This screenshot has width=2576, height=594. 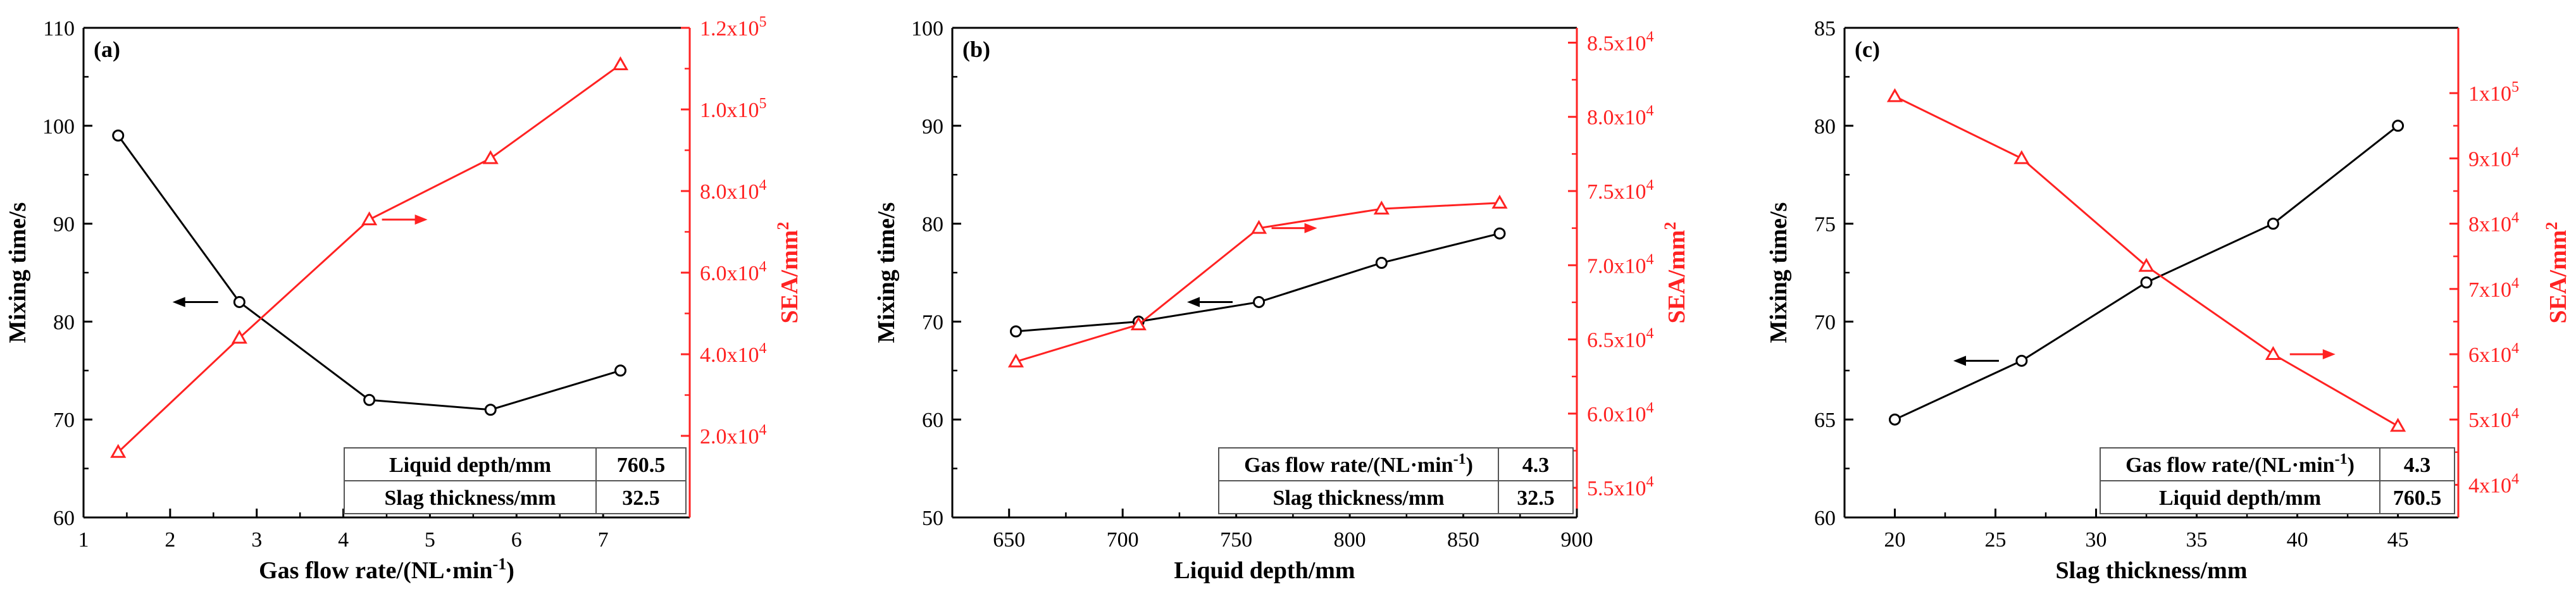 I want to click on x-tick-label: 5, so click(x=430, y=540).